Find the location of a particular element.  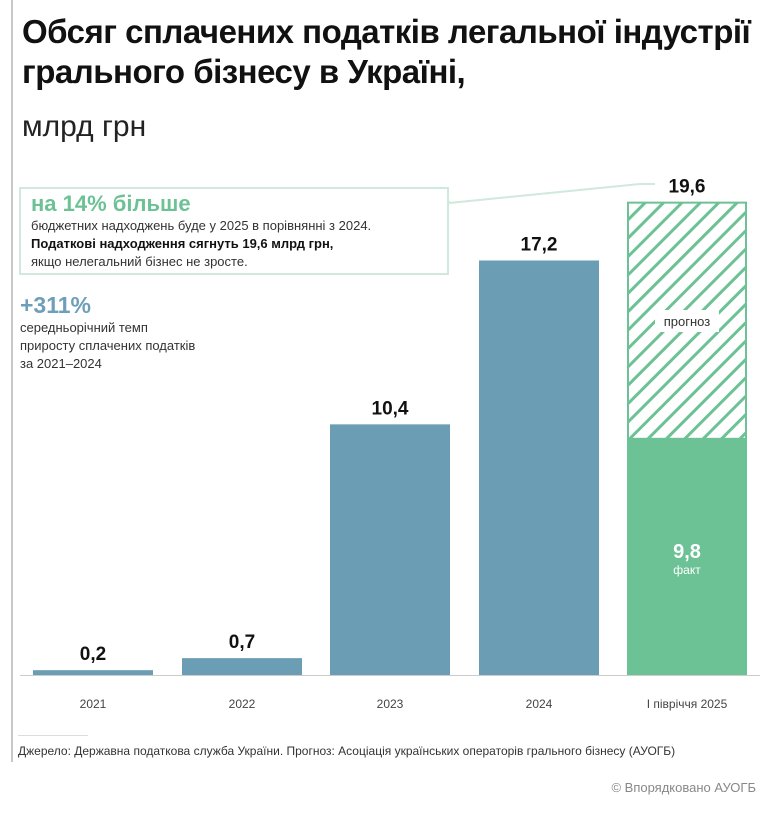

x-tick-label: 2022 is located at coordinates (242, 704).